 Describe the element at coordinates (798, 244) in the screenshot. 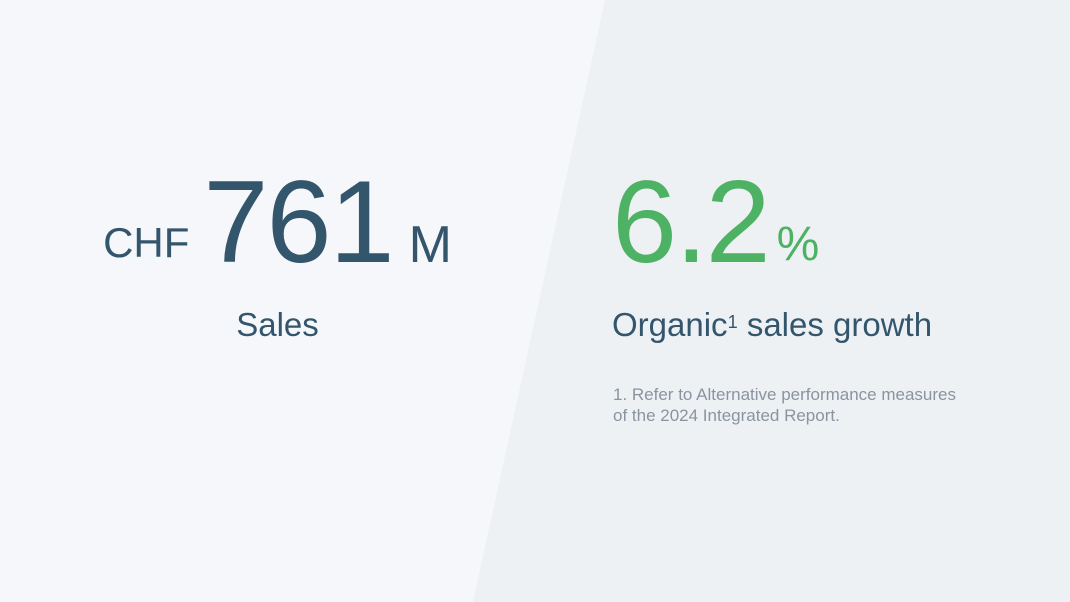

I see `growth-unit-percent: %` at that location.